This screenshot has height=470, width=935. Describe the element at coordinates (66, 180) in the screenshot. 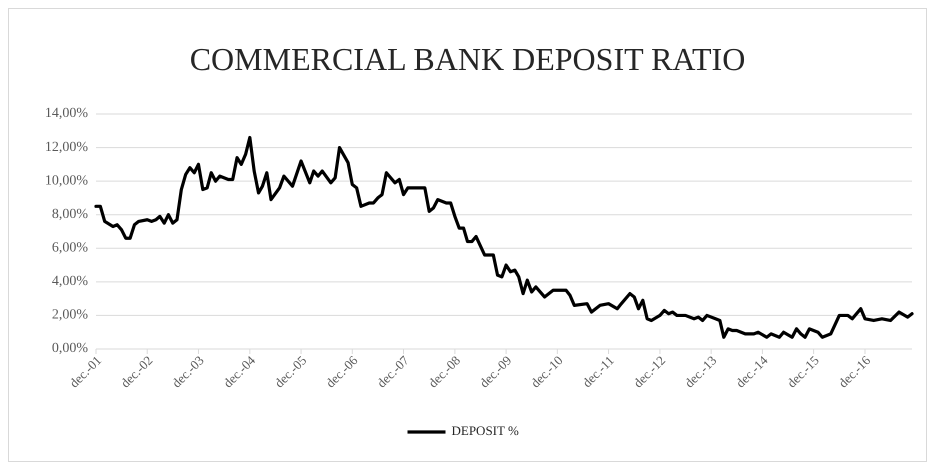

I see `y-tick-label: 10,00%` at that location.